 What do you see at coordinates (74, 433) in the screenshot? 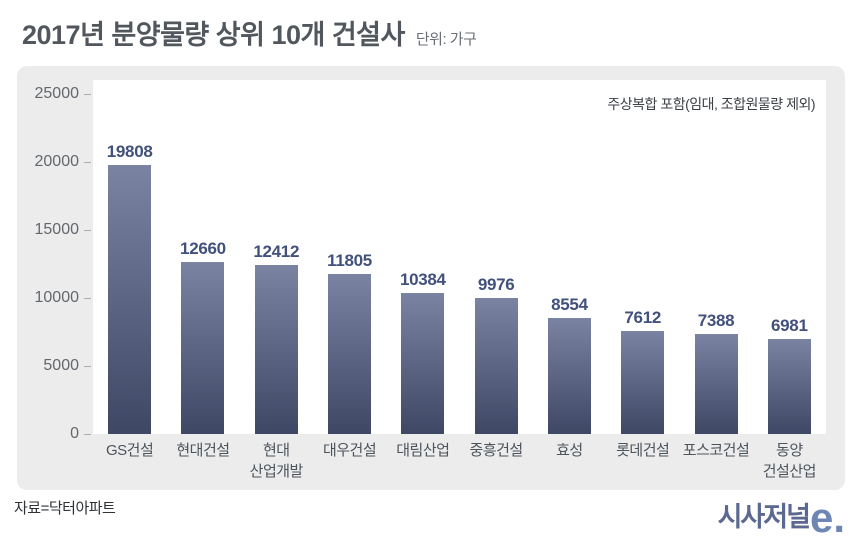
I see `y-tick-label: 0` at bounding box center [74, 433].